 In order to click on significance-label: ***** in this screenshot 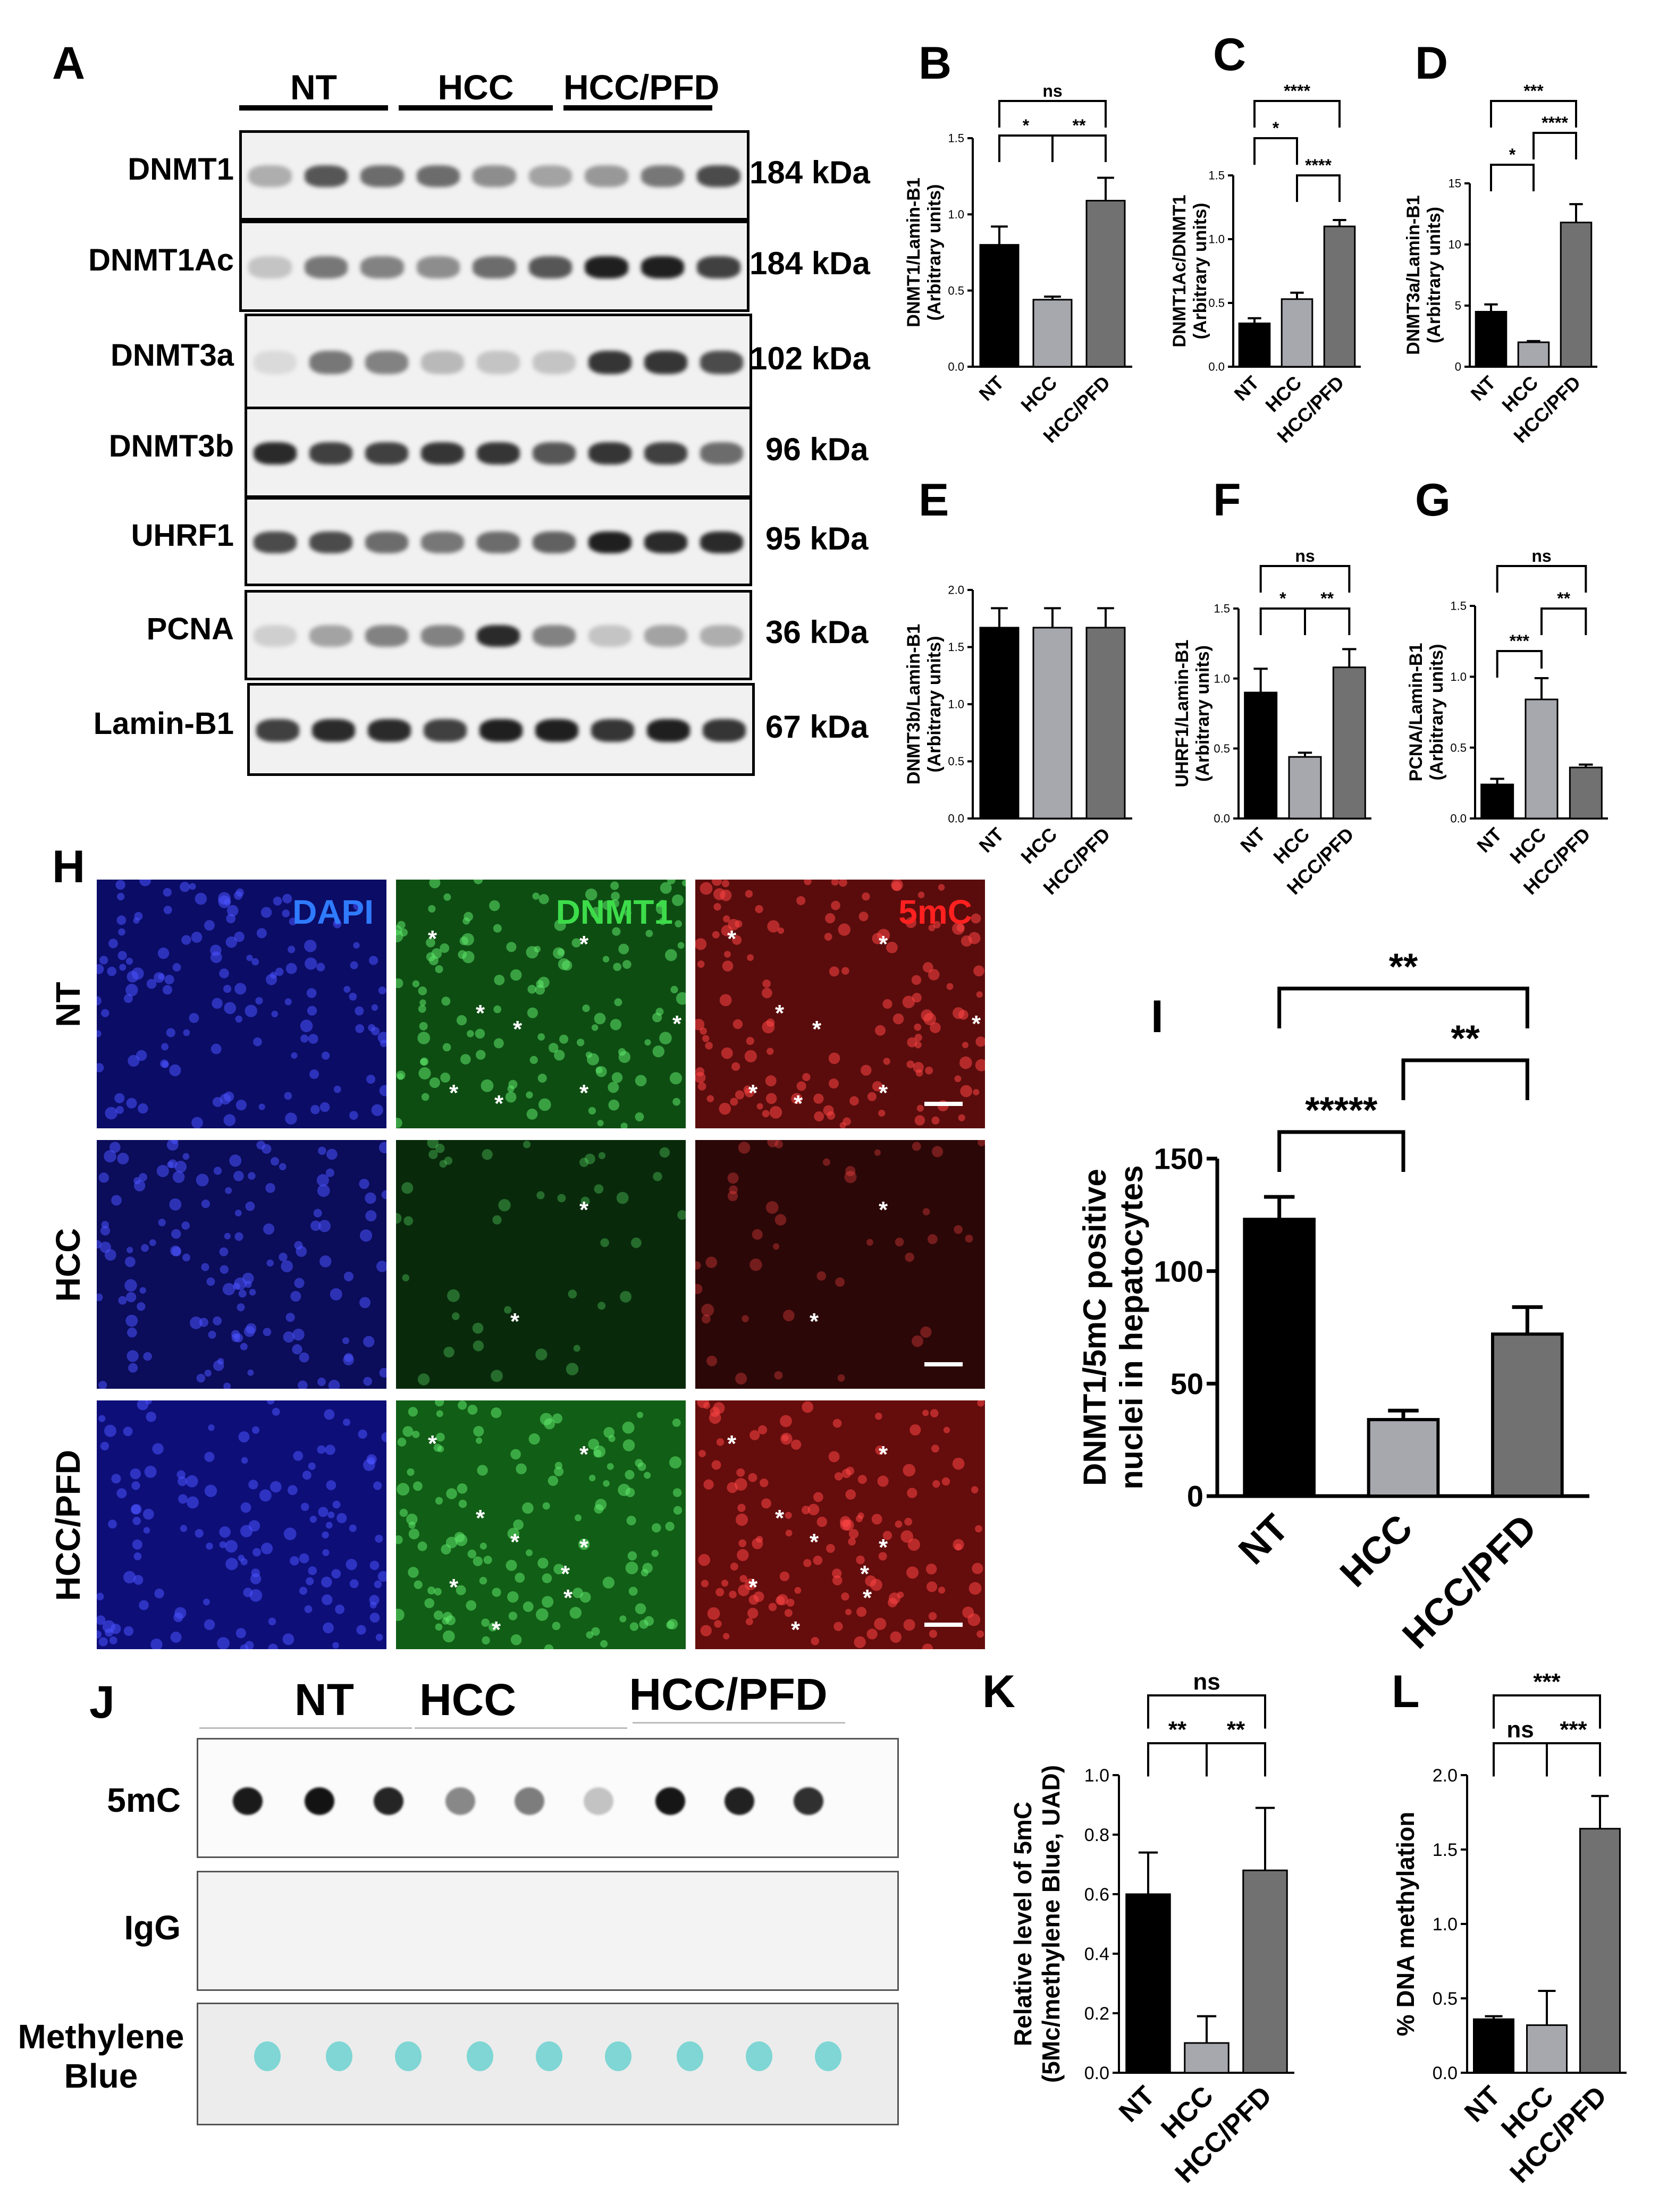, I will do `click(1342, 1110)`.